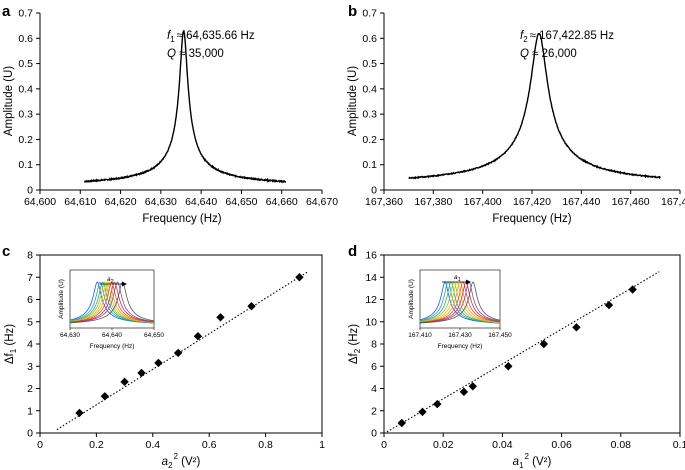  What do you see at coordinates (241, 202) in the screenshot?
I see `x-tick-label: 64,650` at bounding box center [241, 202].